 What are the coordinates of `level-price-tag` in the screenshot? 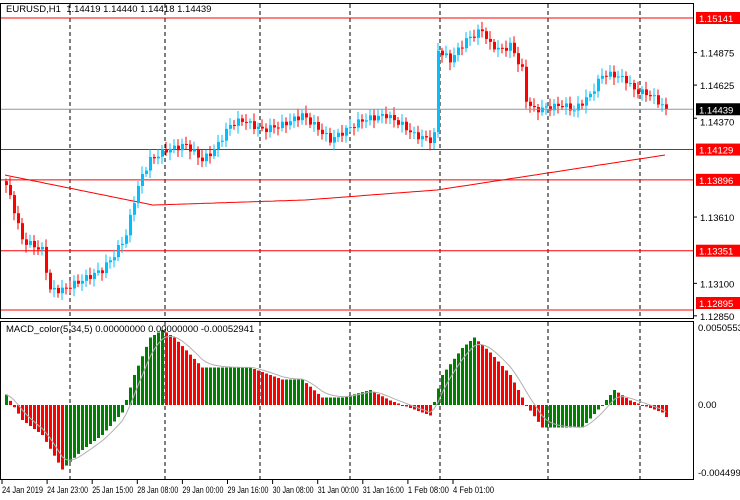 It's located at (718, 18).